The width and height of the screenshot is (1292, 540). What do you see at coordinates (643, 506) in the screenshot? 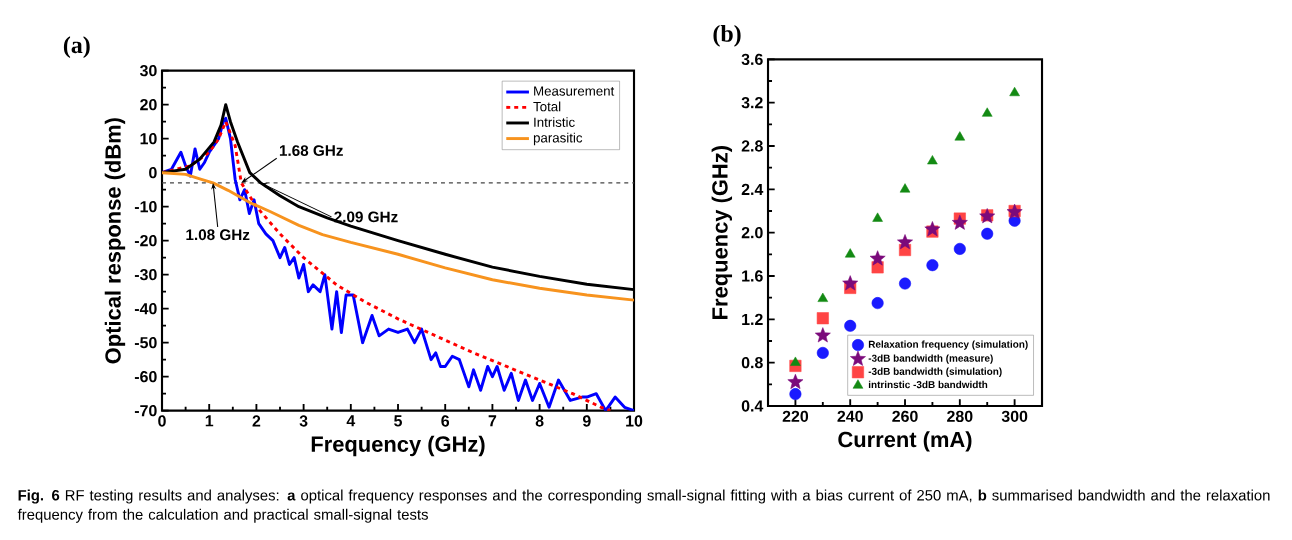
I see `text: Fig. 6 RF testing results and analyses: a optical frequency responses and the corresponding small-signal fitting with a bias current of 250 mA, b summarised bandwidth and the relaxation frequency from the calculation and practical small-signal tests` at bounding box center [643, 506].